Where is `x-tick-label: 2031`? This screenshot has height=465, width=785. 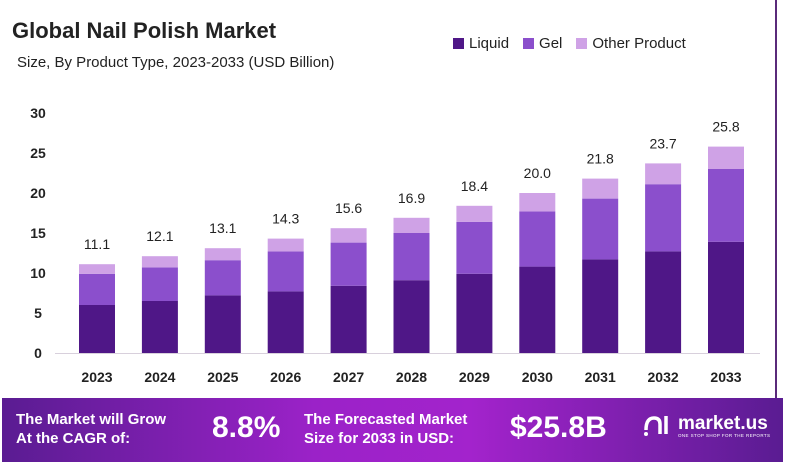 x-tick-label: 2031 is located at coordinates (600, 377).